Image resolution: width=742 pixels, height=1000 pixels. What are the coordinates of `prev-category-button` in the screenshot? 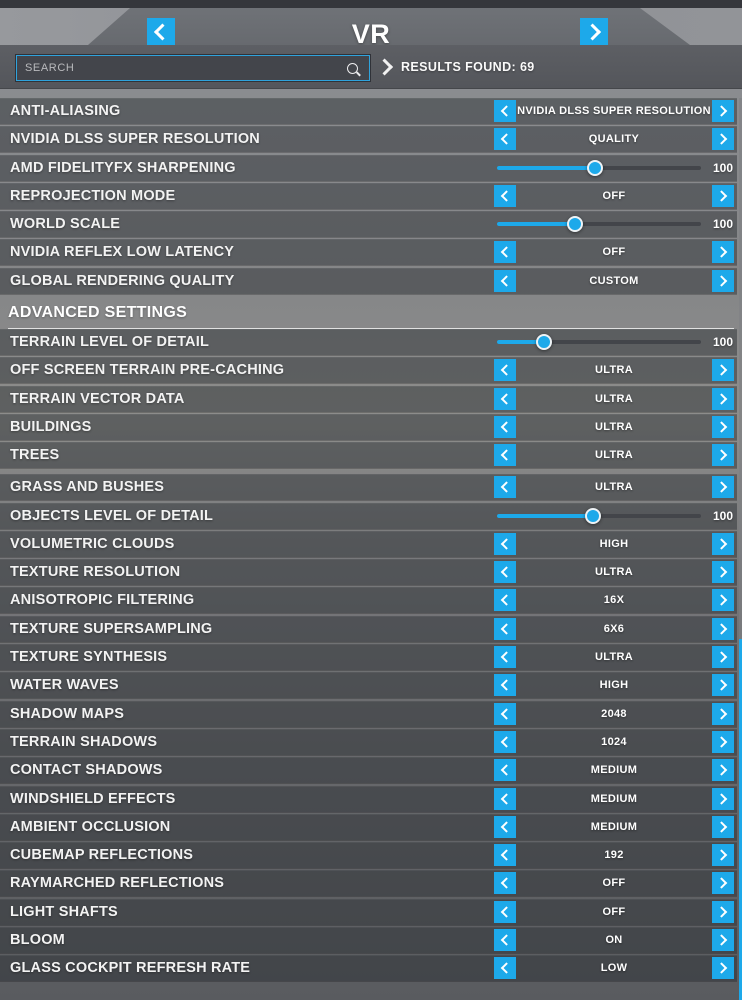 It's located at (161, 32).